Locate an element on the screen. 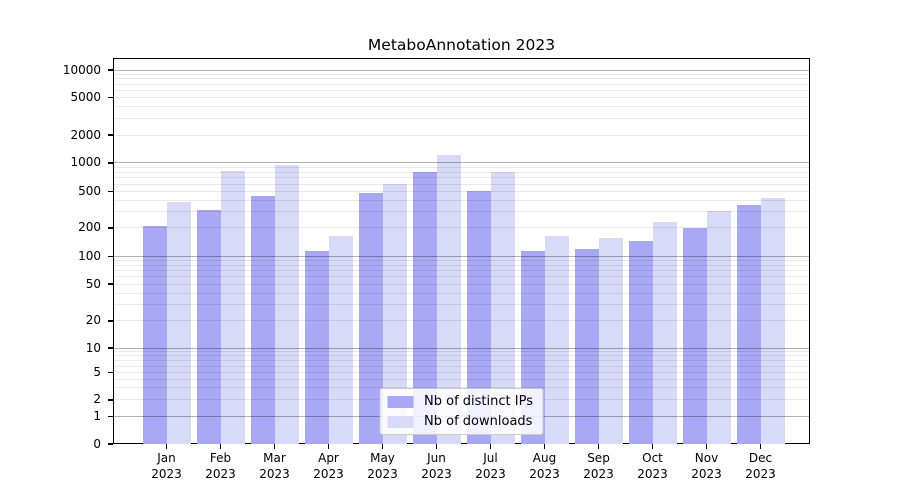  x-tick-label: May 2023 is located at coordinates (382, 466).